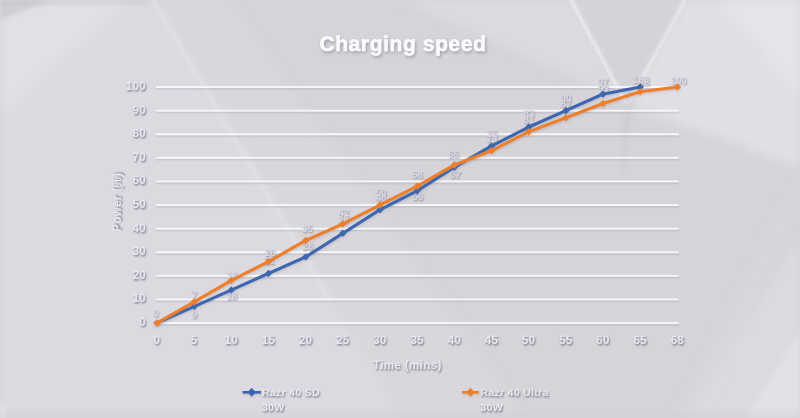 Image resolution: width=800 pixels, height=418 pixels. I want to click on svg-text: 58, so click(417, 175).